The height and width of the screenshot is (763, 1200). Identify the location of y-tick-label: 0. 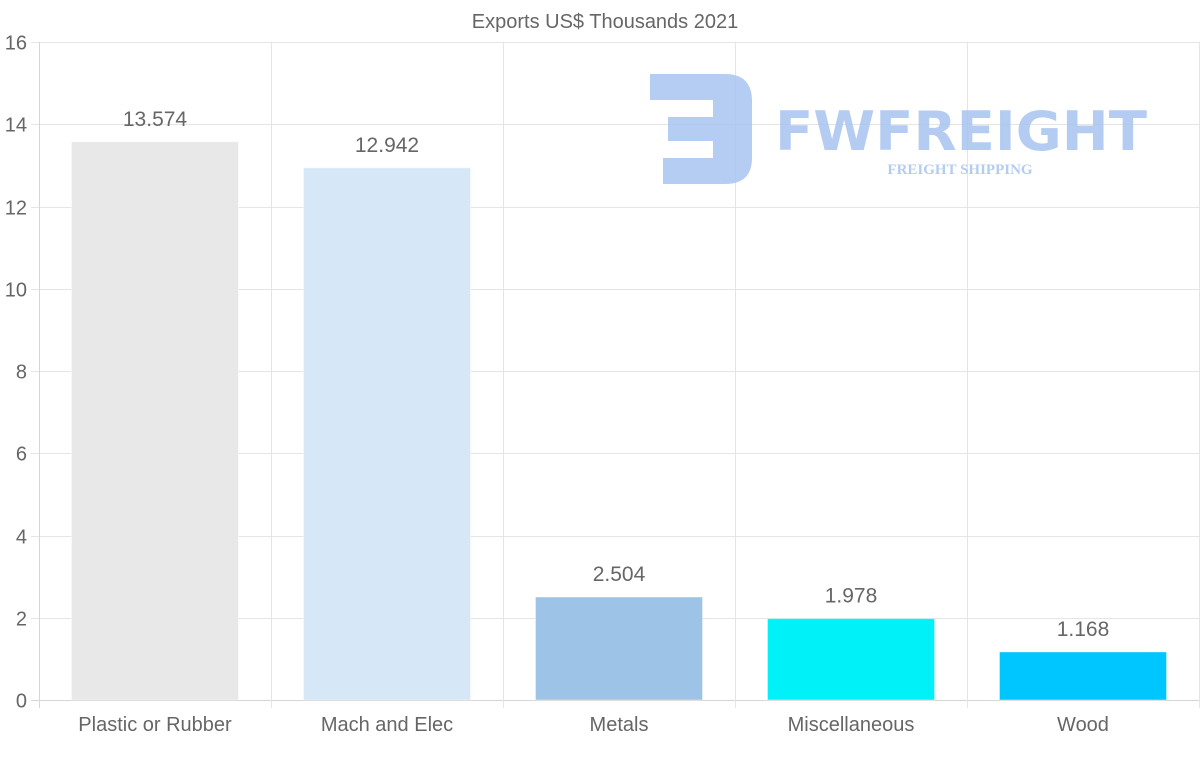
(21, 702).